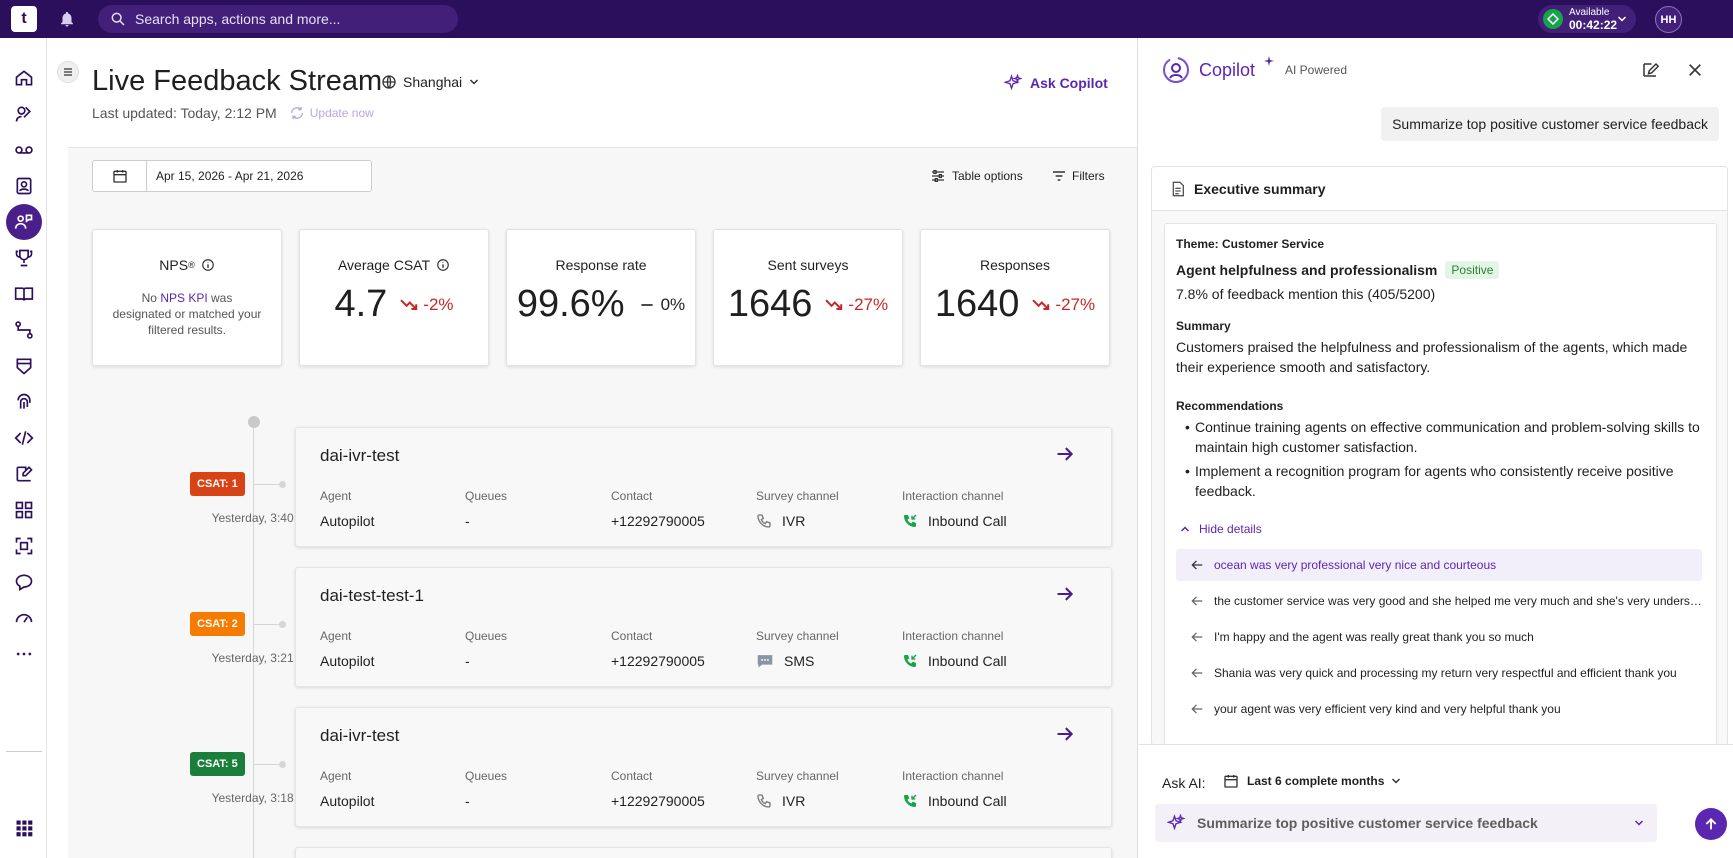 Image resolution: width=1733 pixels, height=858 pixels. I want to click on response-rate-card: Response rate 99.6% 0%, so click(601, 297).